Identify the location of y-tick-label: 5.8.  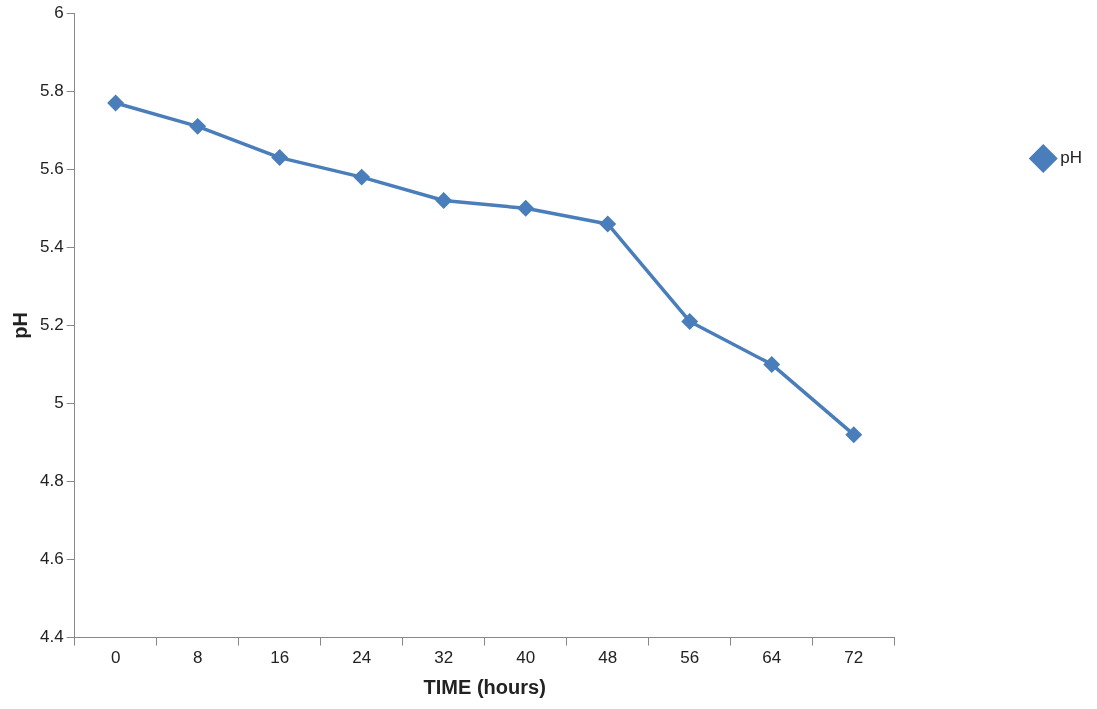
(51, 90).